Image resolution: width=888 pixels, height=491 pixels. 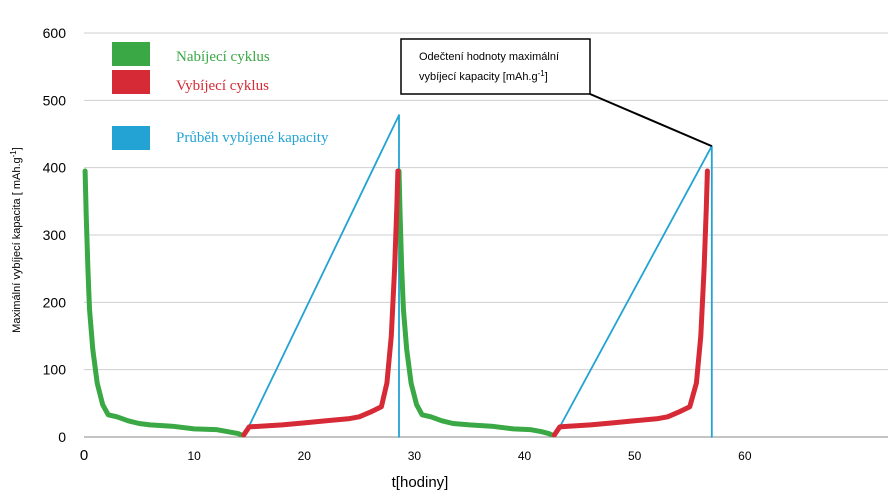 I want to click on x-tick-label-20: 20, so click(x=305, y=456).